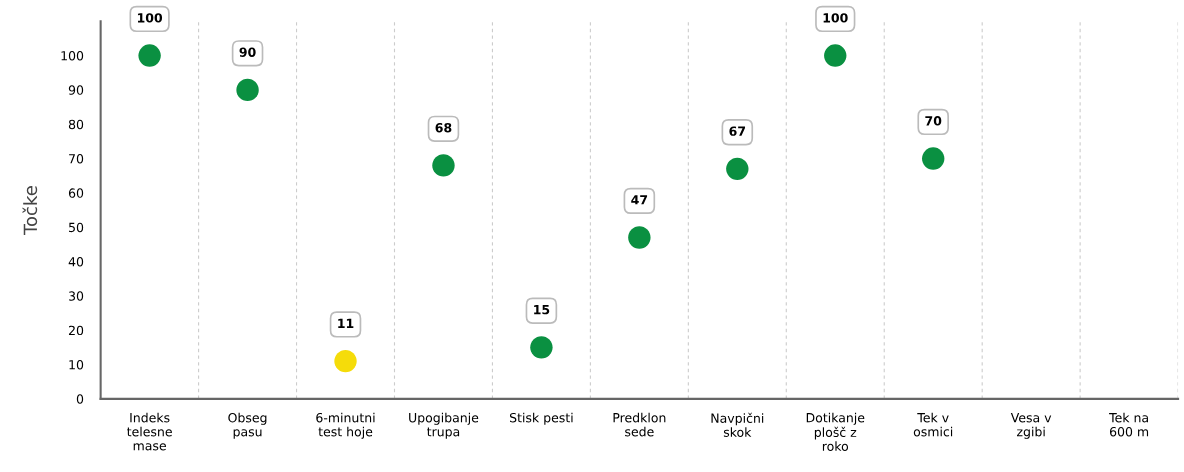  I want to click on x-tick-label: Obseg pasu, so click(247, 425).